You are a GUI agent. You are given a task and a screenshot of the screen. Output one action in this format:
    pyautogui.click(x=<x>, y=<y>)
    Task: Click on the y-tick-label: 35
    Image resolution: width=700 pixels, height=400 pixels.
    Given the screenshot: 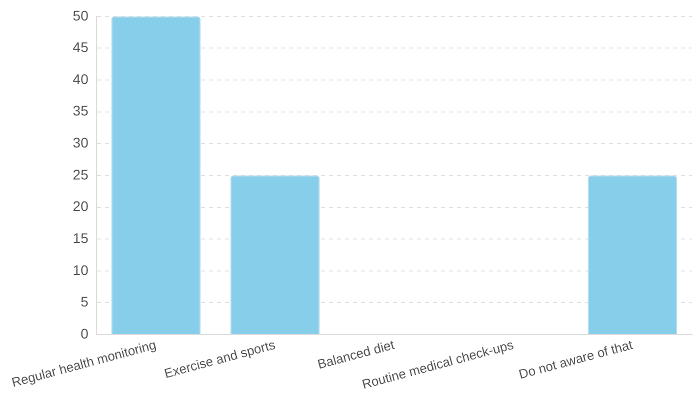 What is the action you would take?
    pyautogui.click(x=80, y=110)
    